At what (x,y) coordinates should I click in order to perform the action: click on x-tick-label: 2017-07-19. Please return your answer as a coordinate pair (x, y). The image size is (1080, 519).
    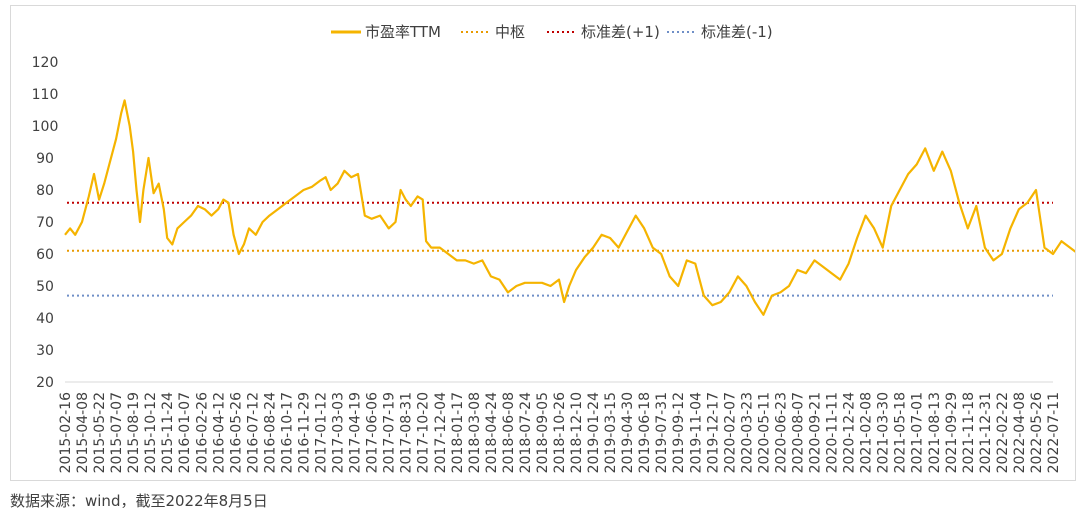
    Looking at the image, I should click on (390, 432).